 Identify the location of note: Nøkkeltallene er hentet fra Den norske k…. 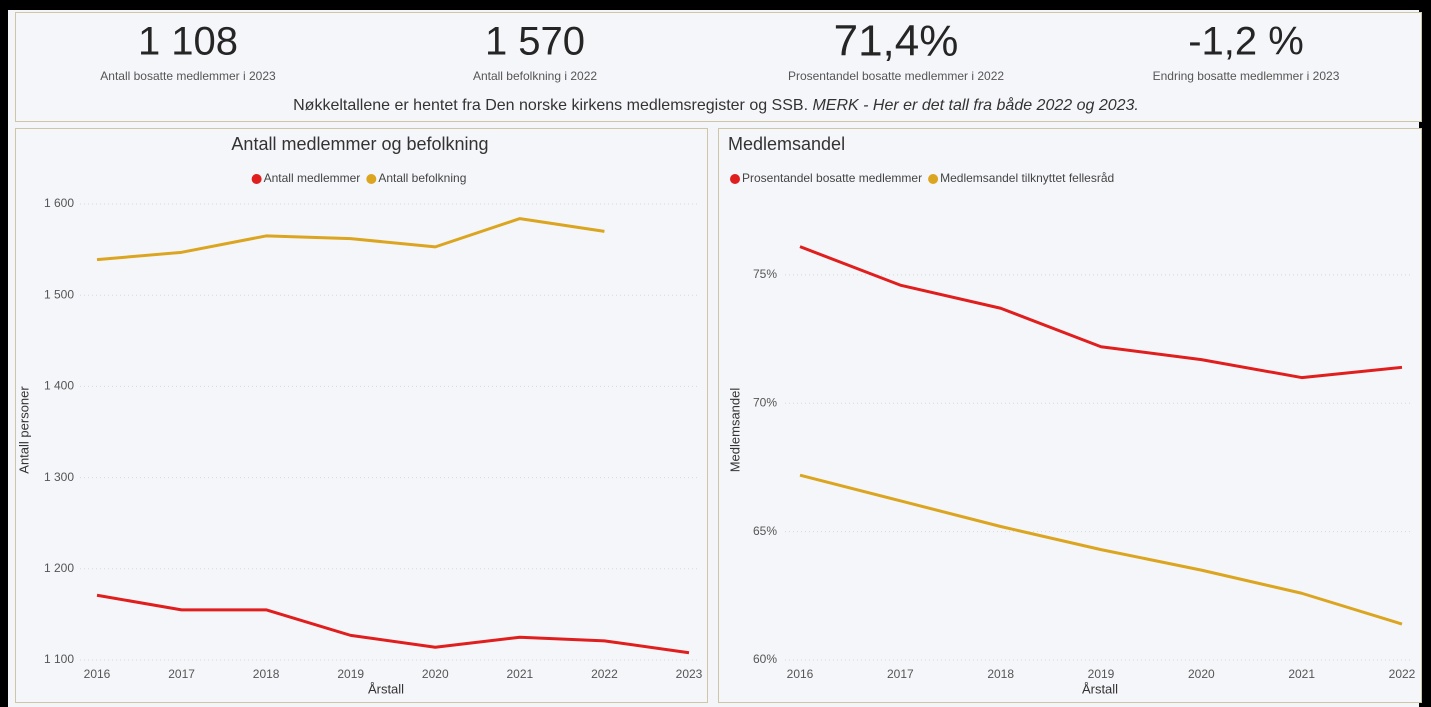
(716, 105).